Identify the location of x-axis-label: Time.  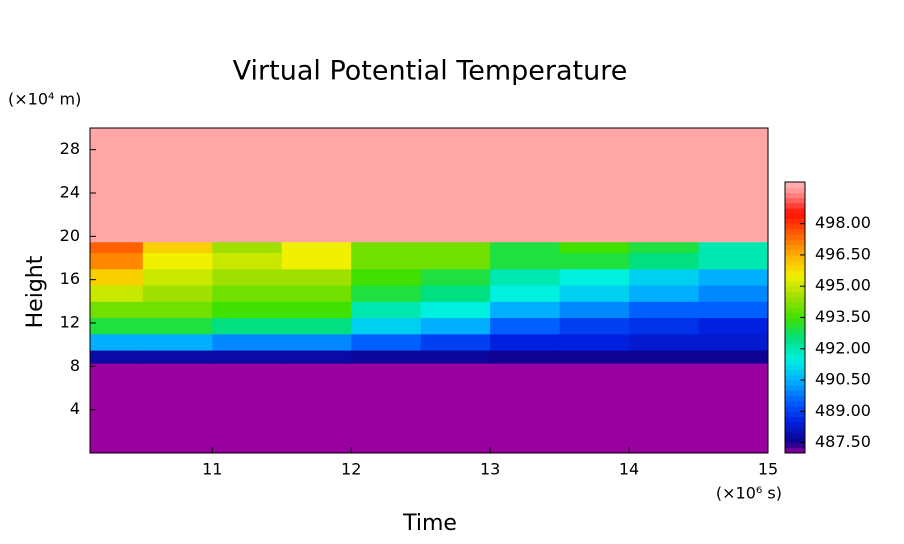
(429, 523).